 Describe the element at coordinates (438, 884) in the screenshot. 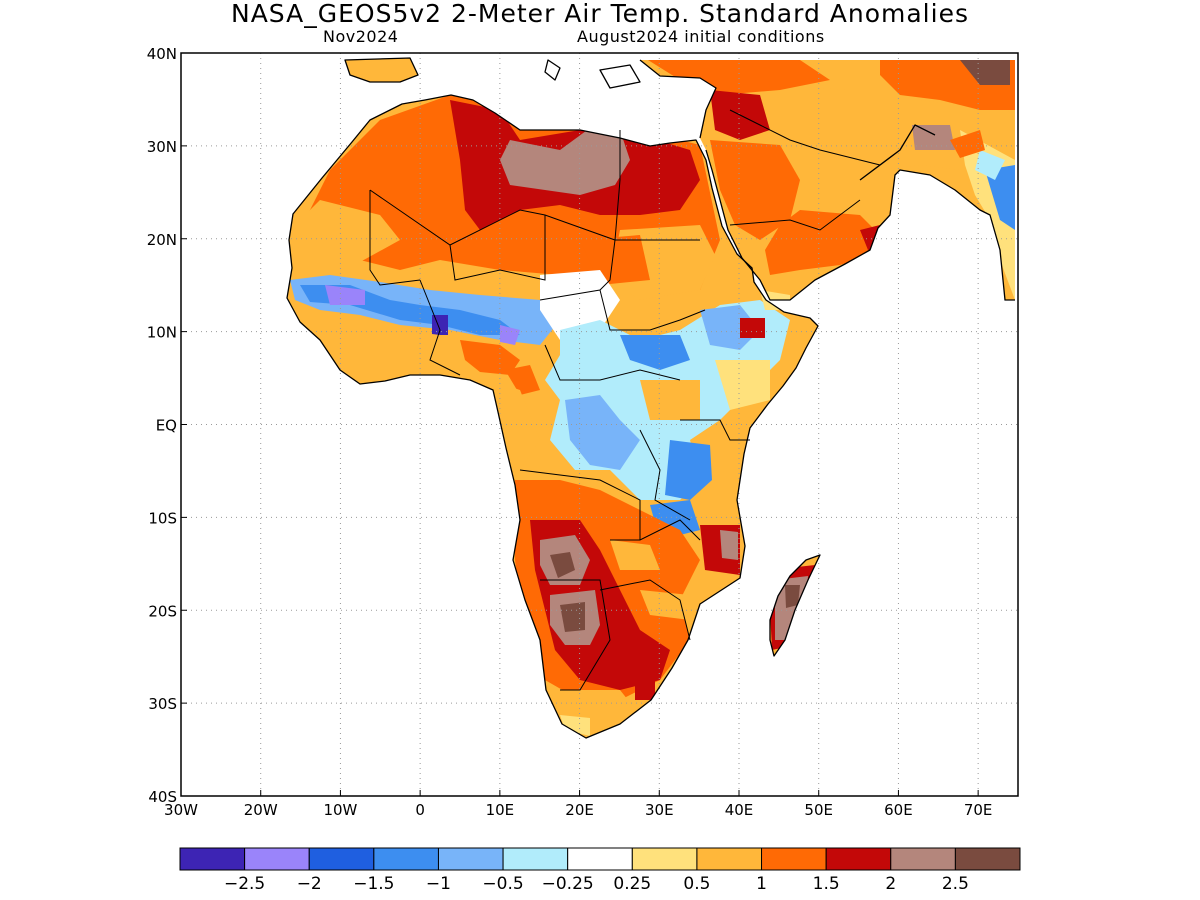

I see `colorbar-label: −1` at that location.